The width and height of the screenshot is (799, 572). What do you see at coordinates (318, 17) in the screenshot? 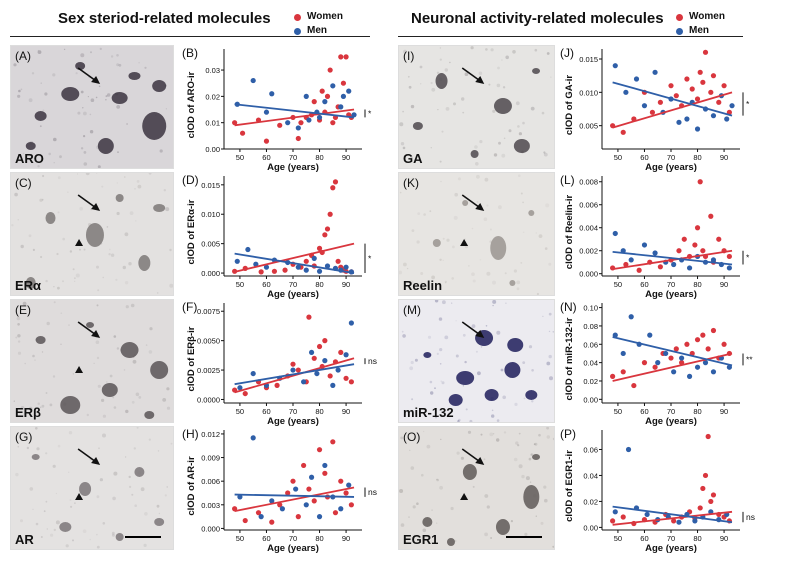
I see `legend-item-women: Women` at bounding box center [318, 17].